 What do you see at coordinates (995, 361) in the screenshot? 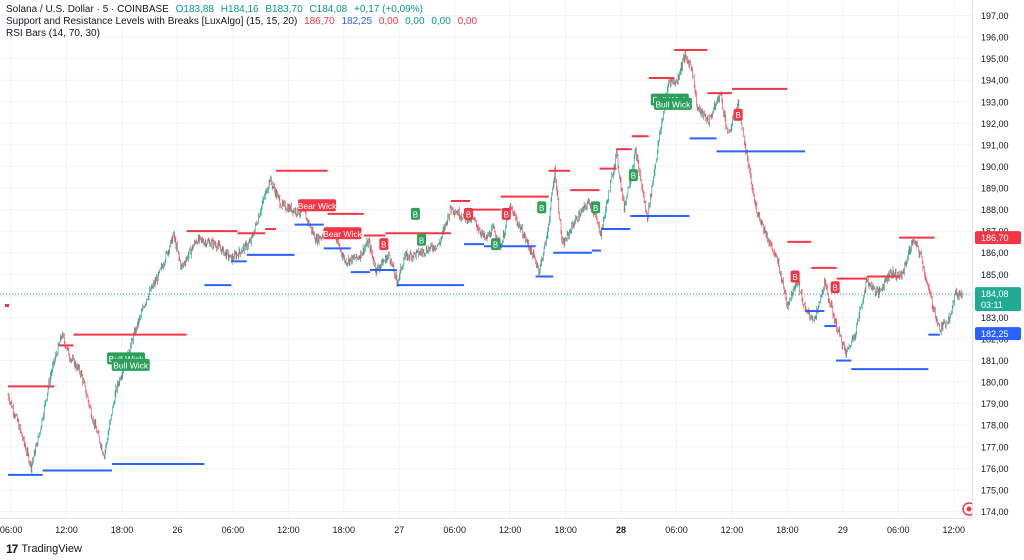
I see `price-tick-label: 181,00` at bounding box center [995, 361].